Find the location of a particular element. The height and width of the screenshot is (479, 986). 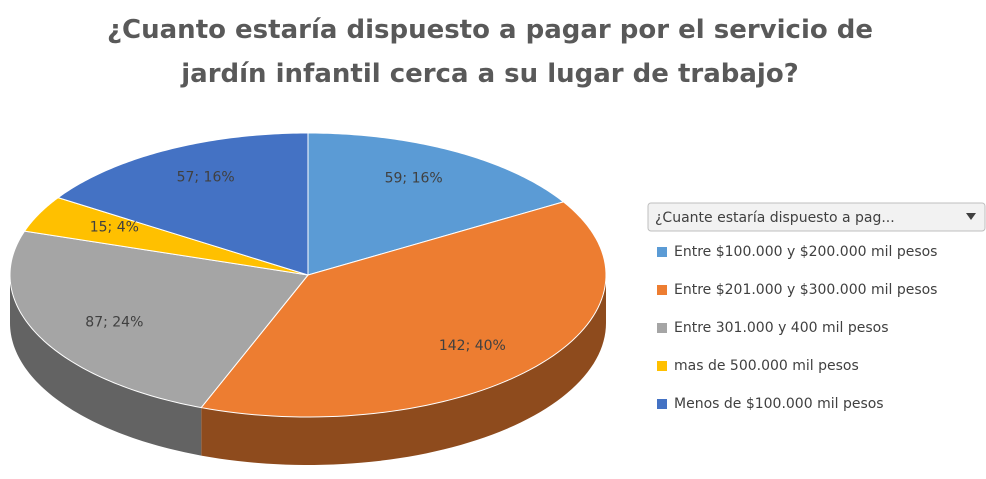

legend-label: Entre 301.000 y 400 mil pesos is located at coordinates (781, 328).